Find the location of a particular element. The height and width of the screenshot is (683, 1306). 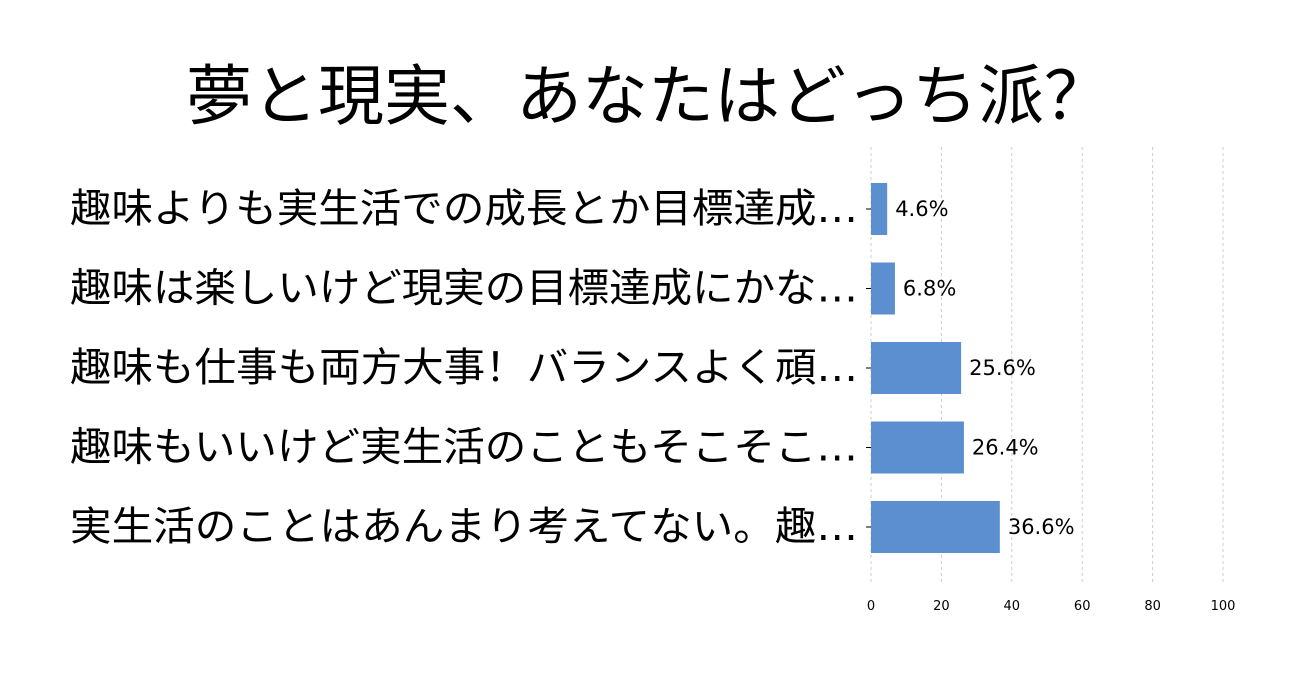

x-tick-label: 20 is located at coordinates (941, 606).